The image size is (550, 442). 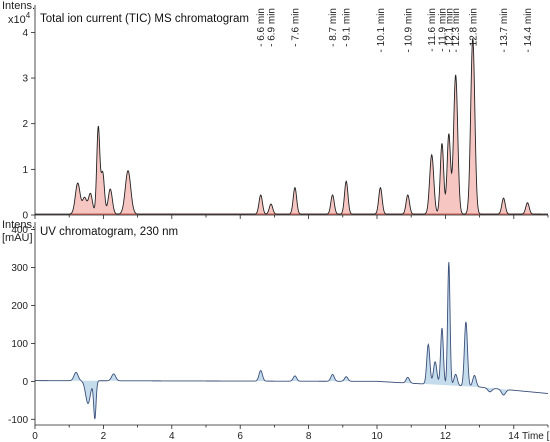 What do you see at coordinates (504, 30) in the screenshot?
I see `peak-annotation: - 13.7 min` at bounding box center [504, 30].